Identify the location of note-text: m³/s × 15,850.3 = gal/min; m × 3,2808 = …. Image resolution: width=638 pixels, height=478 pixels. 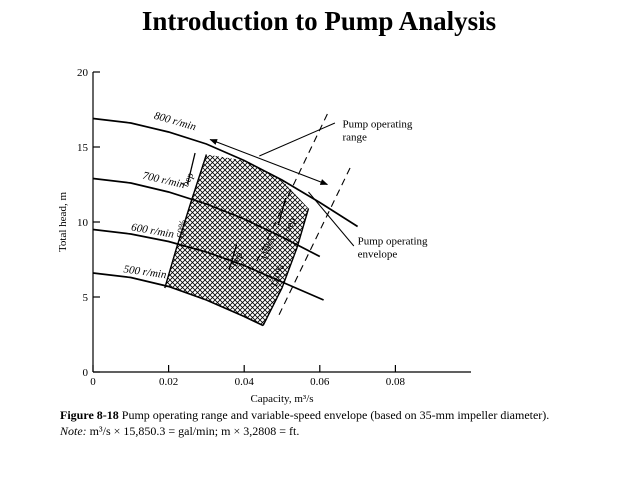
(194, 431).